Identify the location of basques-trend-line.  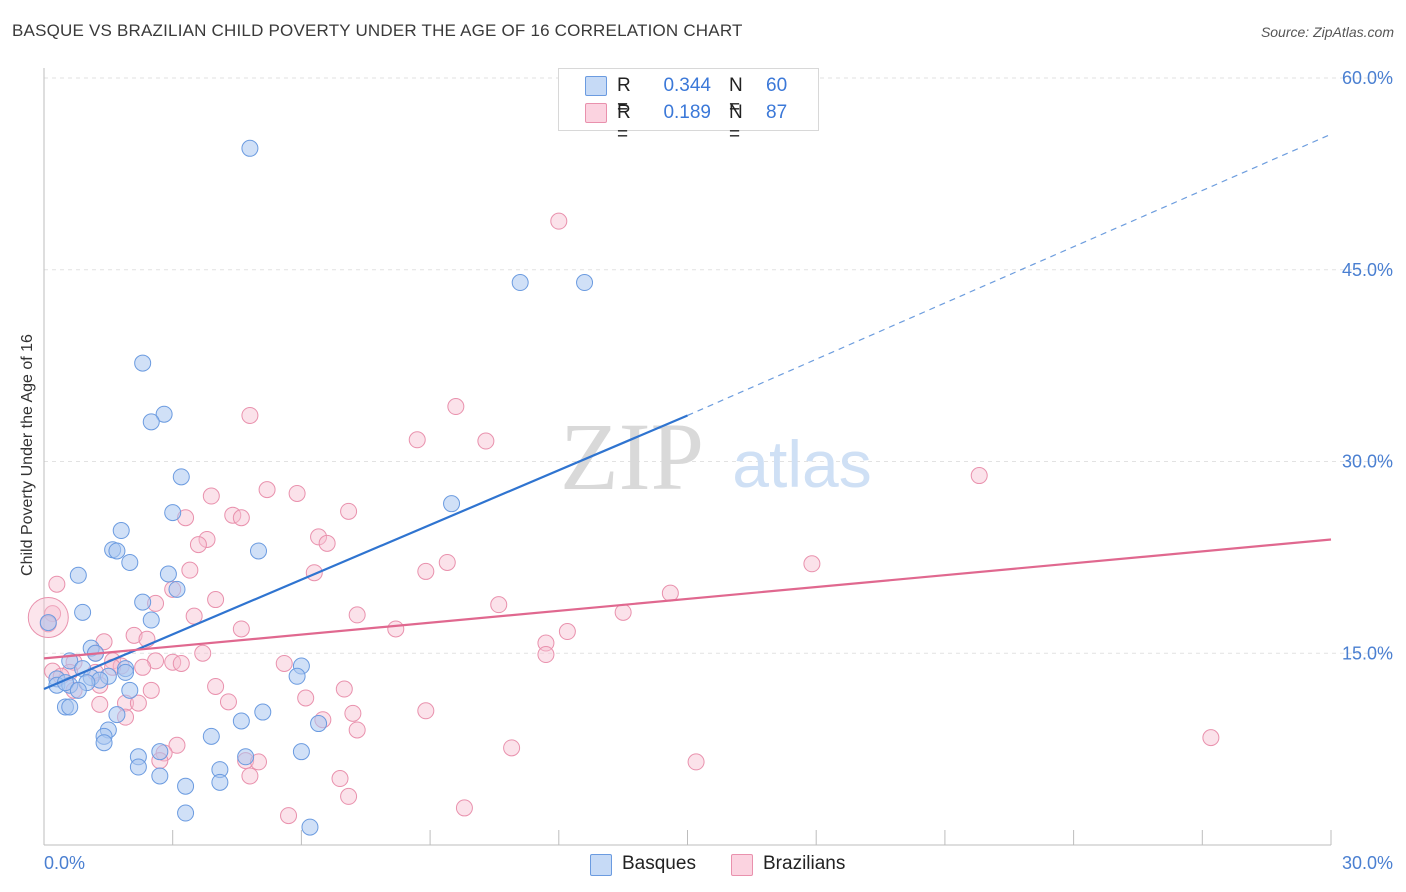
(365, 552).